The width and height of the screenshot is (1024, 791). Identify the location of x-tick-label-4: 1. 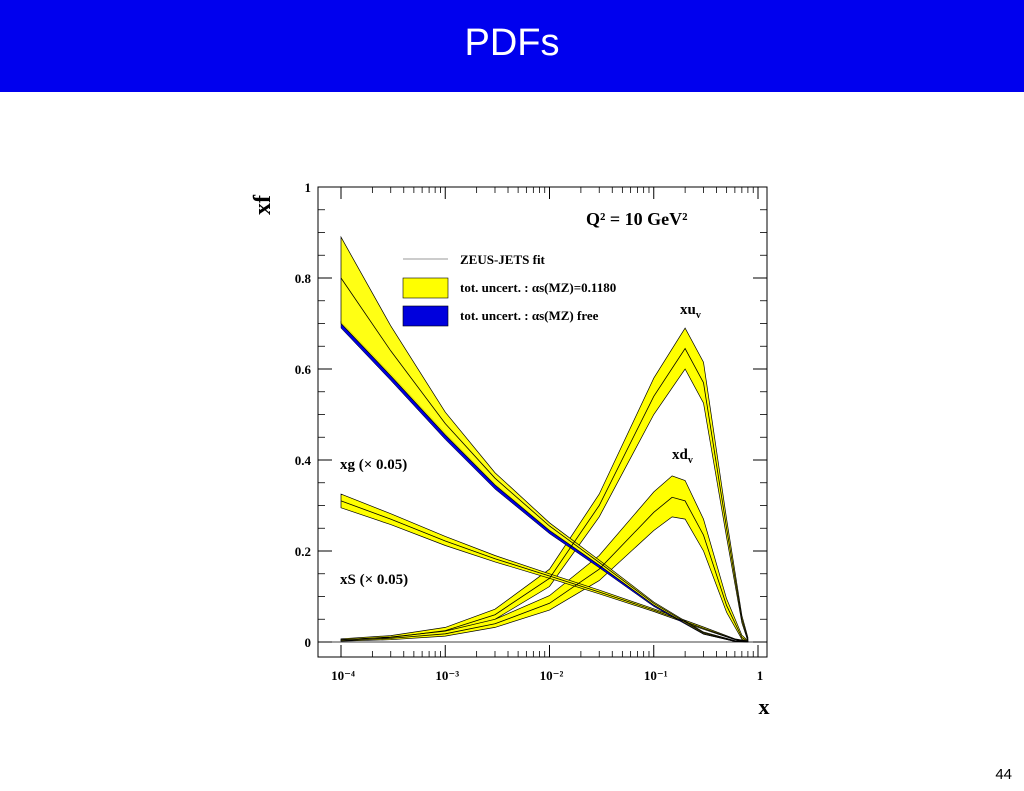
(760, 675).